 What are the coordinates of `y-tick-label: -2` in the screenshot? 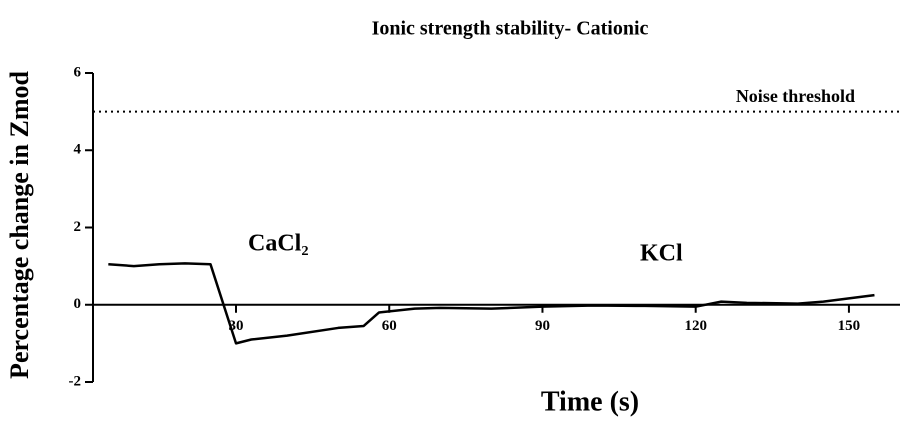 It's located at (75, 381).